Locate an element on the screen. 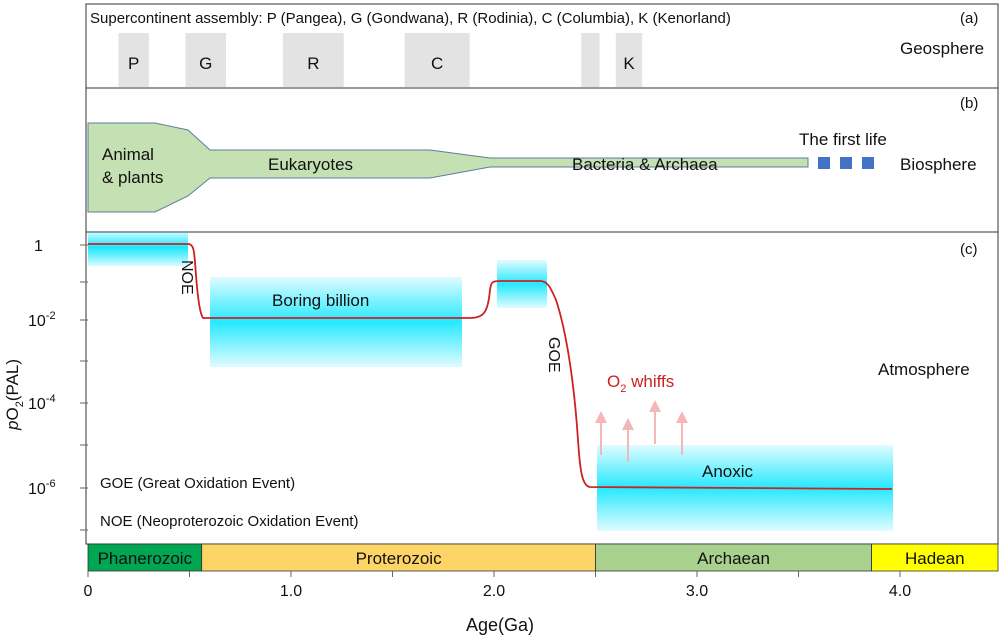  eon-bar: Phanerozoic Proterozoic Archaean Hadean is located at coordinates (543, 557).